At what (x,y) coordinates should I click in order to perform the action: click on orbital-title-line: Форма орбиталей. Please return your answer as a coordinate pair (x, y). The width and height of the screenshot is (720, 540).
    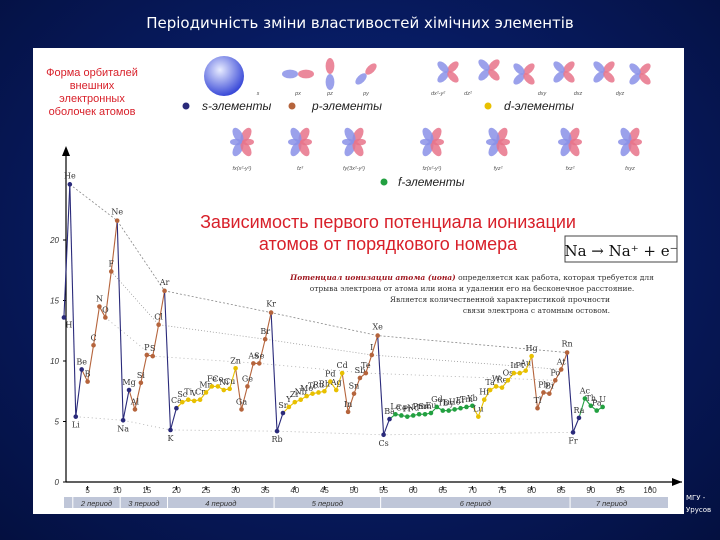
    Looking at the image, I should click on (92, 73).